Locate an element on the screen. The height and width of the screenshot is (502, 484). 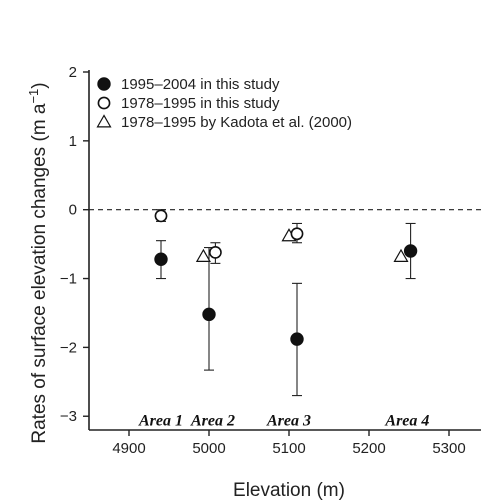
y-tick-label: 2 is located at coordinates (73, 72).